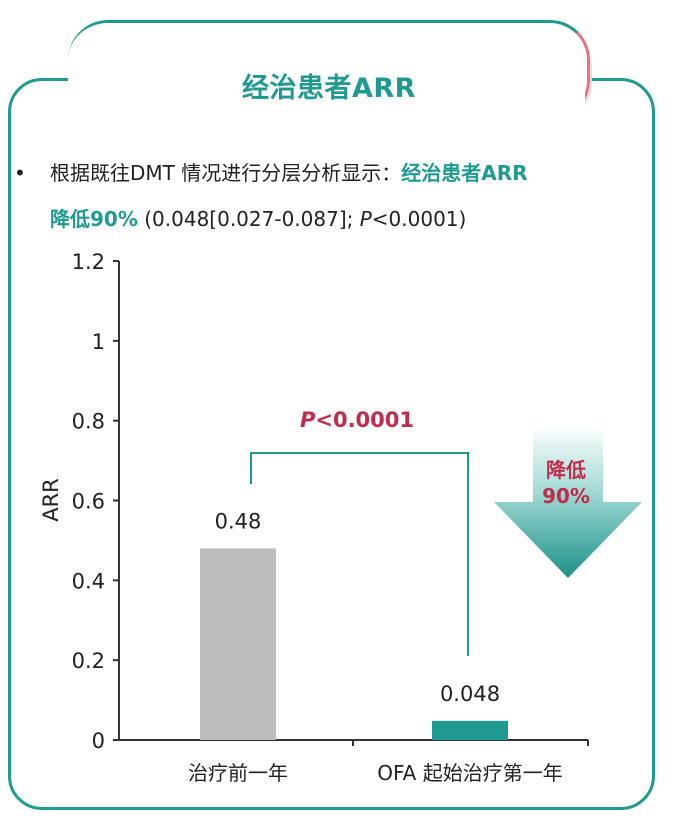  What do you see at coordinates (359, 554) in the screenshot?
I see `significance-bracket` at bounding box center [359, 554].